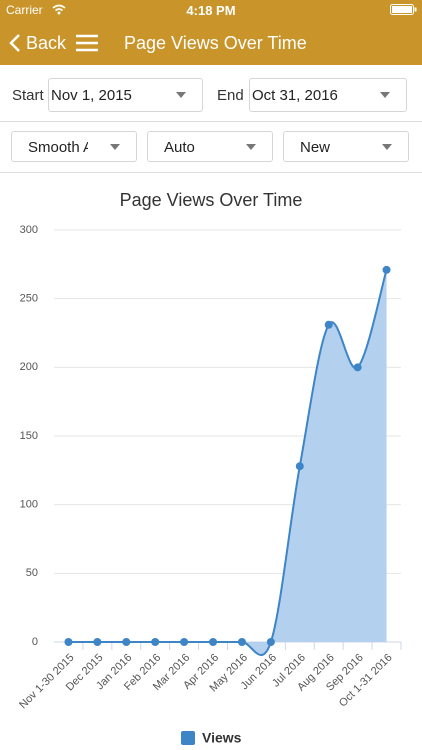 This screenshot has width=422, height=750. What do you see at coordinates (87, 43) in the screenshot?
I see `menu-button` at bounding box center [87, 43].